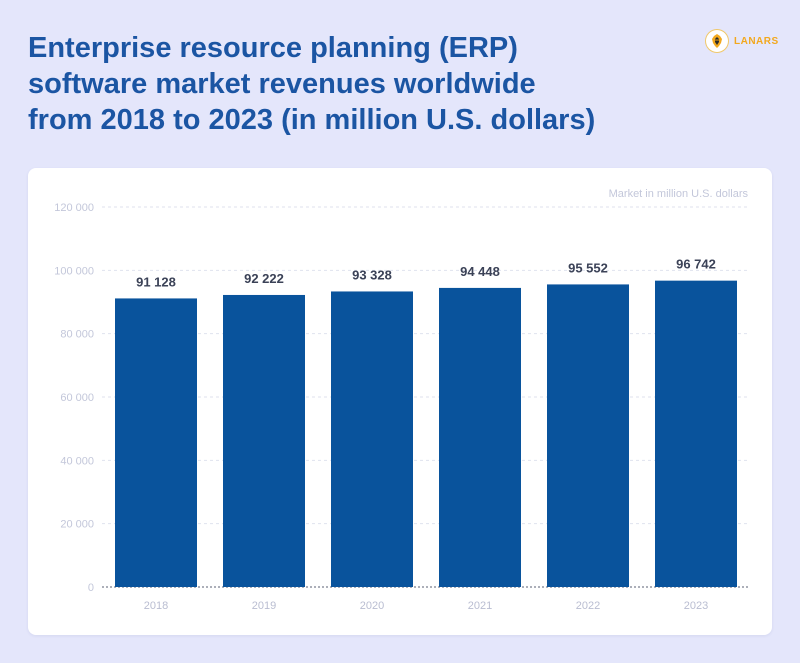 This screenshot has width=800, height=663. I want to click on lanars-logo: LANARS, so click(742, 41).